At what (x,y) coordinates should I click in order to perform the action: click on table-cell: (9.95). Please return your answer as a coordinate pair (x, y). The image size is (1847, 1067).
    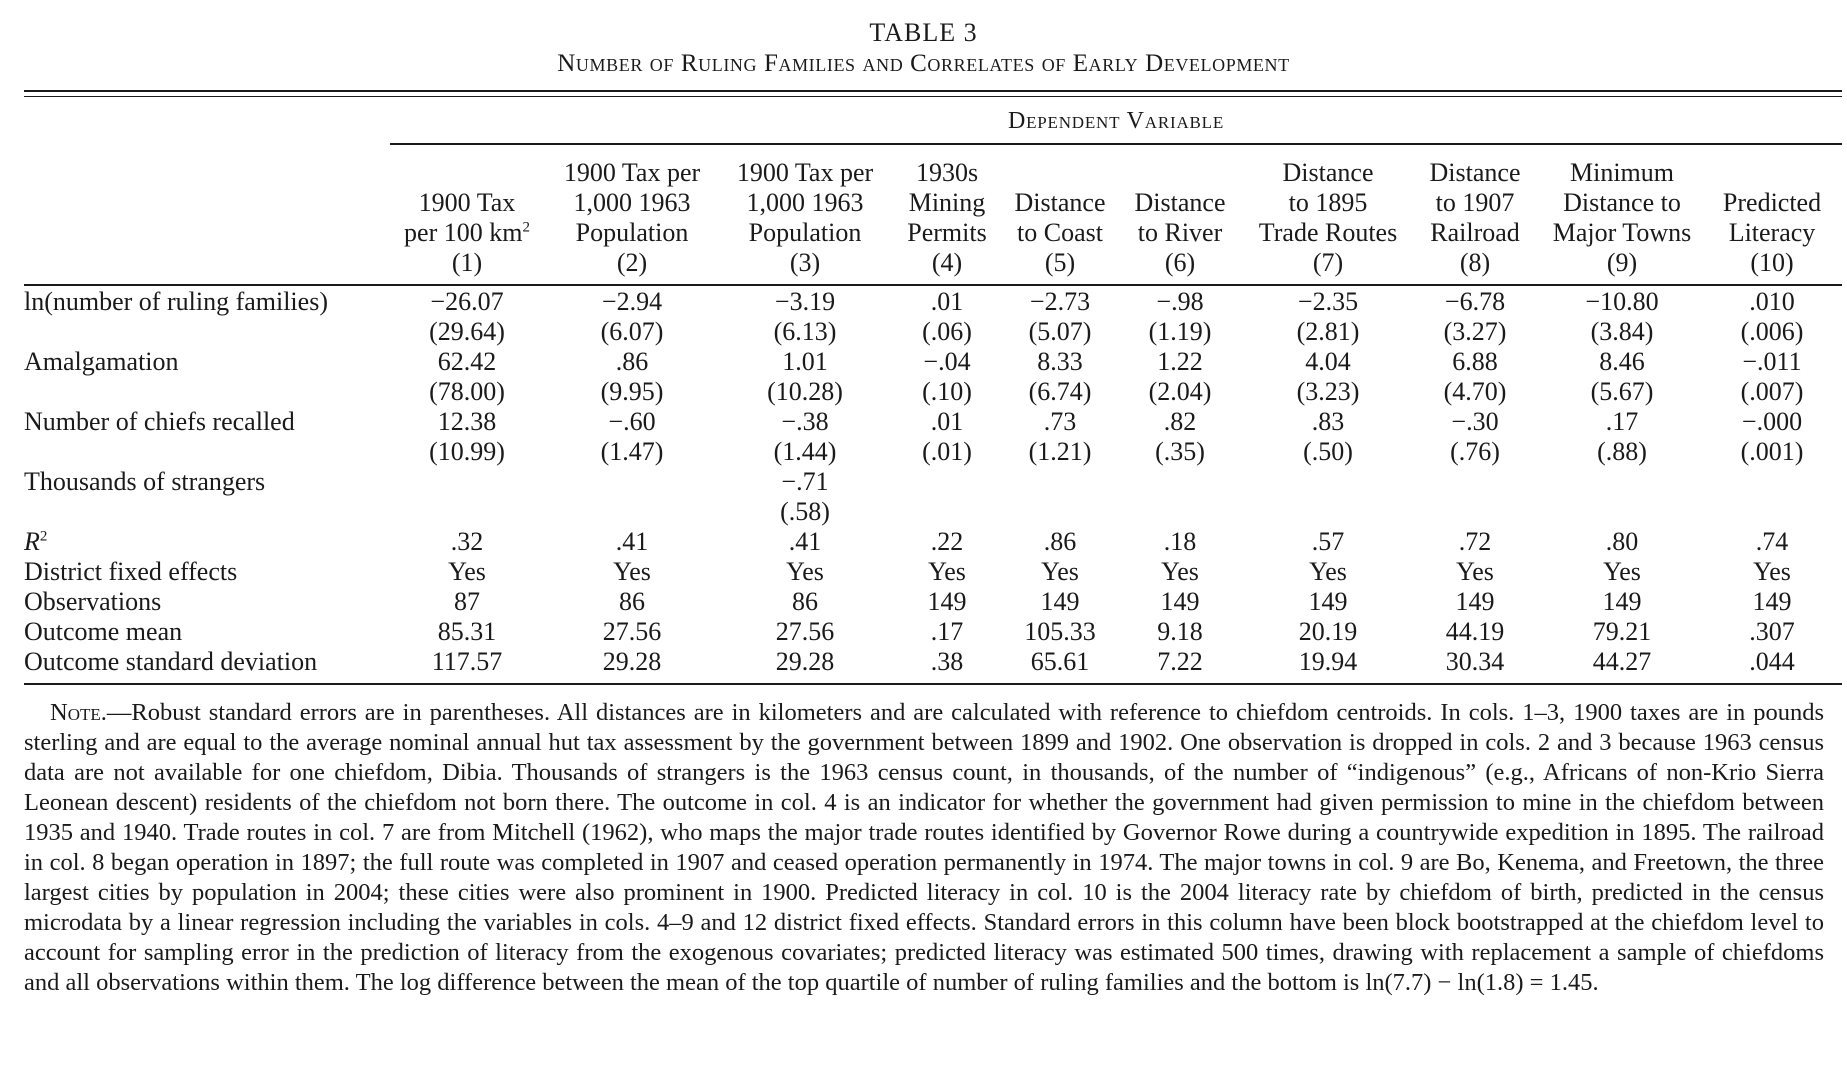
    Looking at the image, I should click on (632, 391).